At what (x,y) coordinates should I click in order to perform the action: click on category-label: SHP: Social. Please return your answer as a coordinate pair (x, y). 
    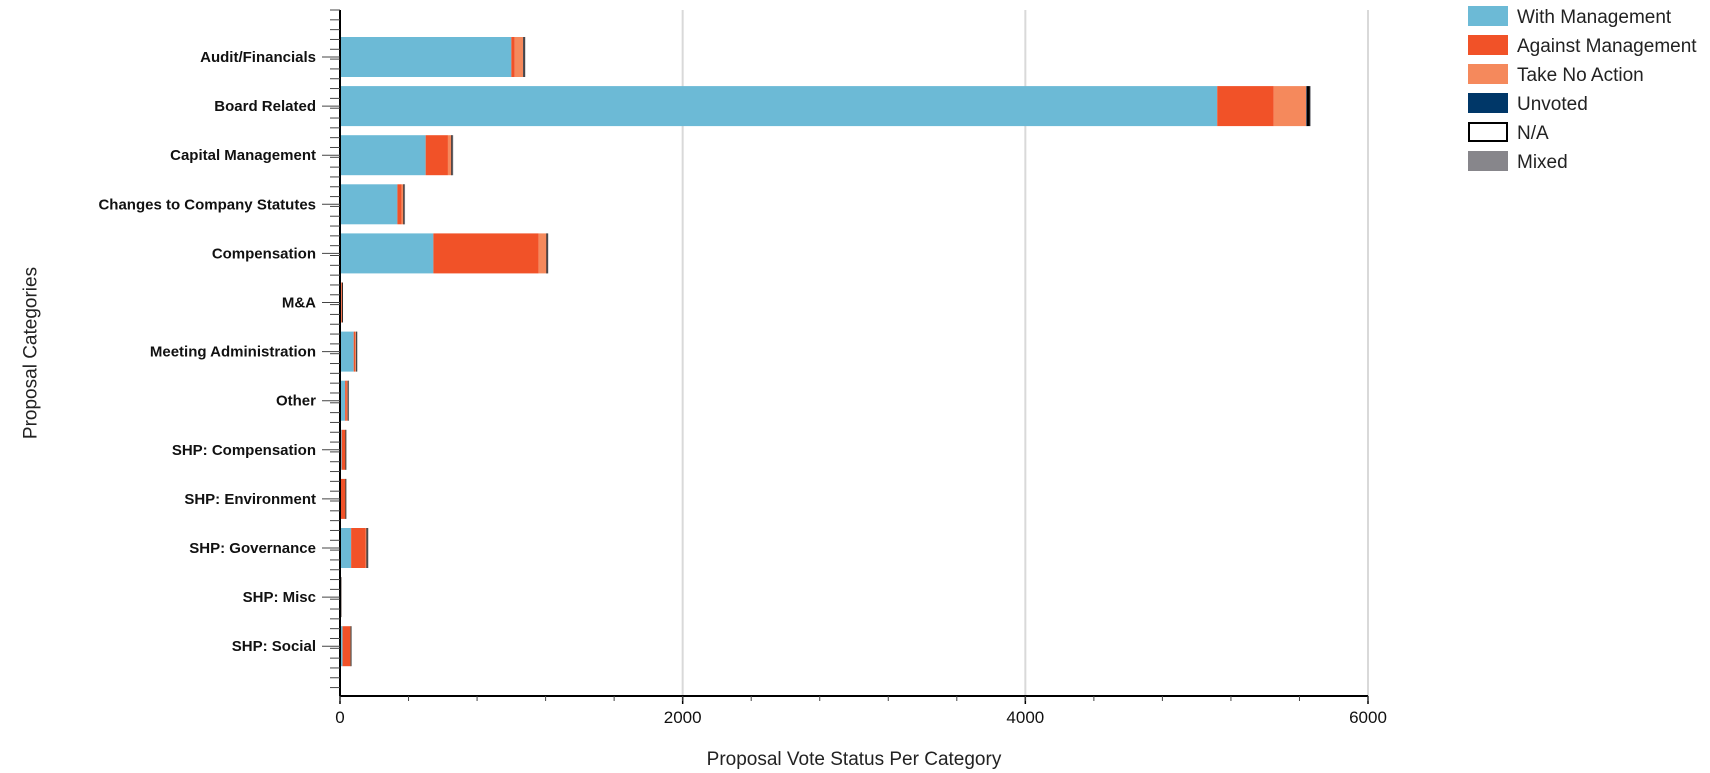
    Looking at the image, I should click on (274, 646).